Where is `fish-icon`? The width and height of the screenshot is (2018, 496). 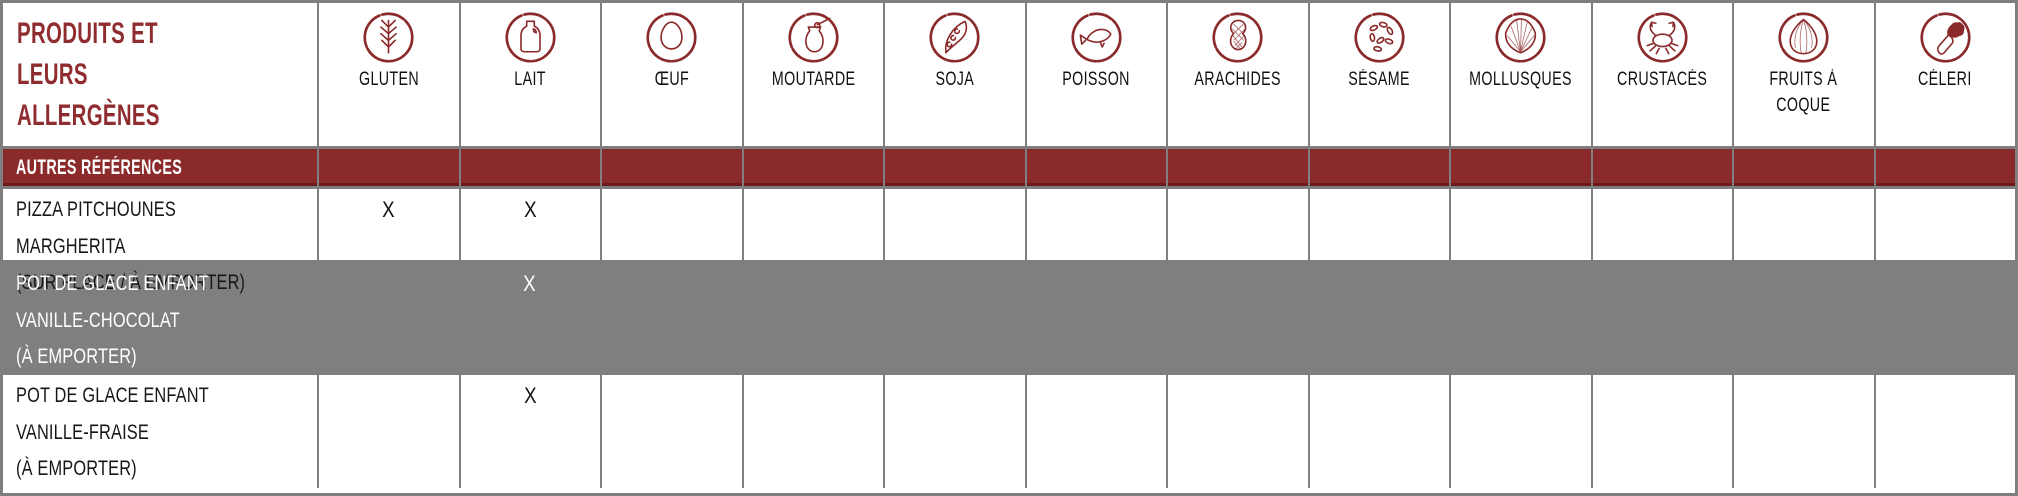 fish-icon is located at coordinates (1096, 37).